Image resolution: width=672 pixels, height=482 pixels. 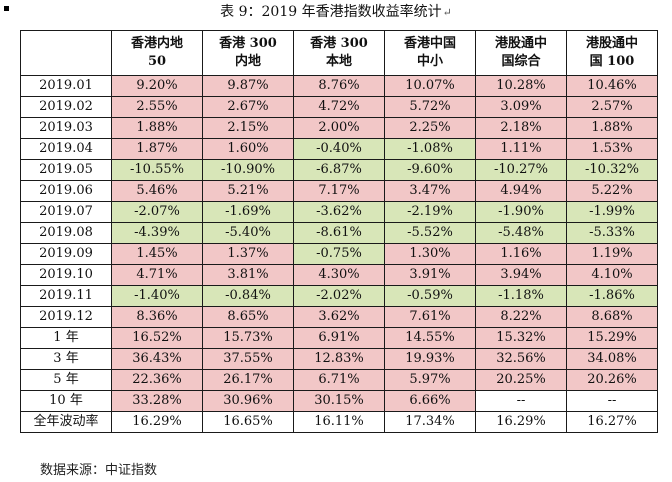 What do you see at coordinates (157, 149) in the screenshot?
I see `value-cell: 1.87%` at bounding box center [157, 149].